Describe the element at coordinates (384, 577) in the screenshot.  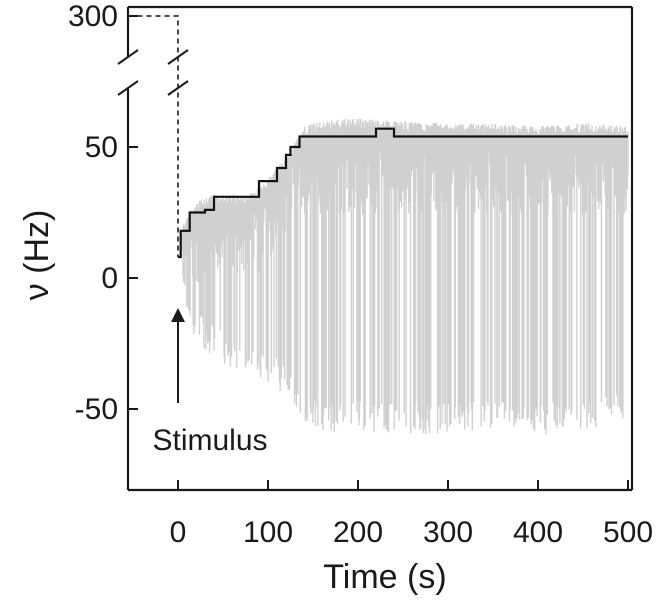
I see `x-axis-title: Time (s)` at that location.